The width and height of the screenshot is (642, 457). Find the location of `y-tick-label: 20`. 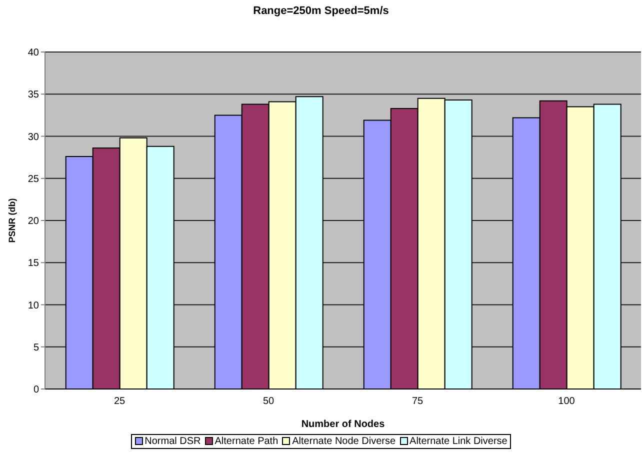

y-tick-label: 20 is located at coordinates (34, 222).